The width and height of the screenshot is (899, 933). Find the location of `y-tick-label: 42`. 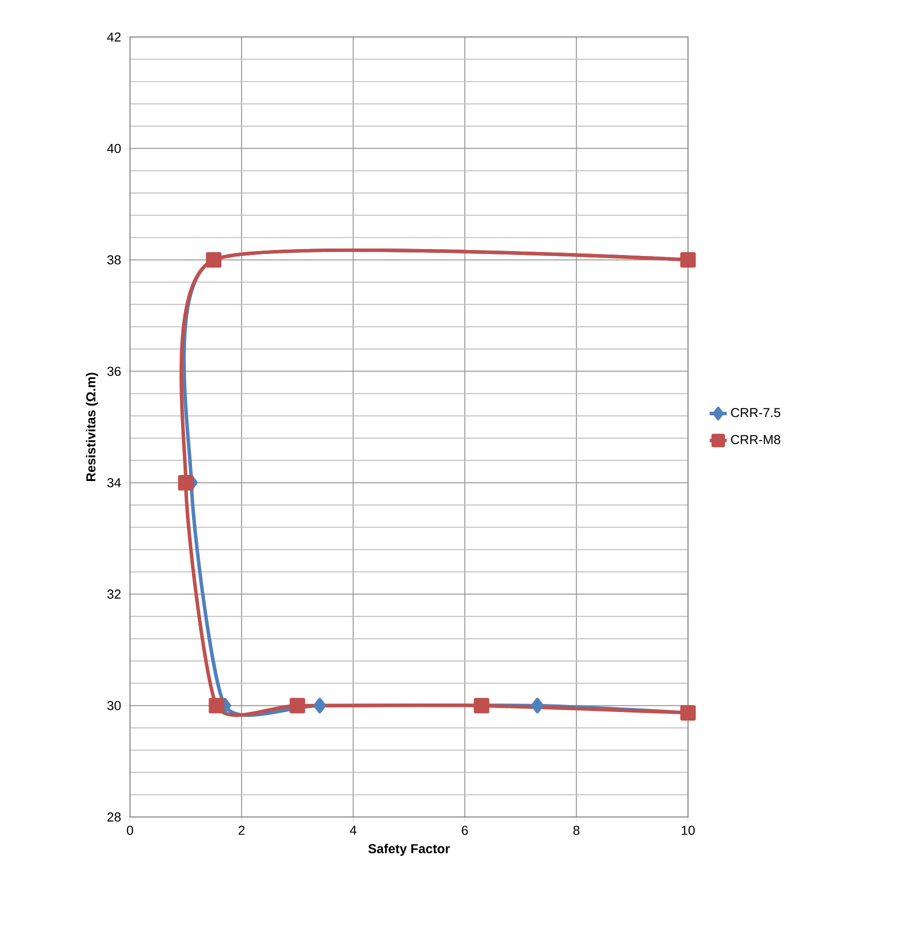

y-tick-label: 42 is located at coordinates (114, 37).